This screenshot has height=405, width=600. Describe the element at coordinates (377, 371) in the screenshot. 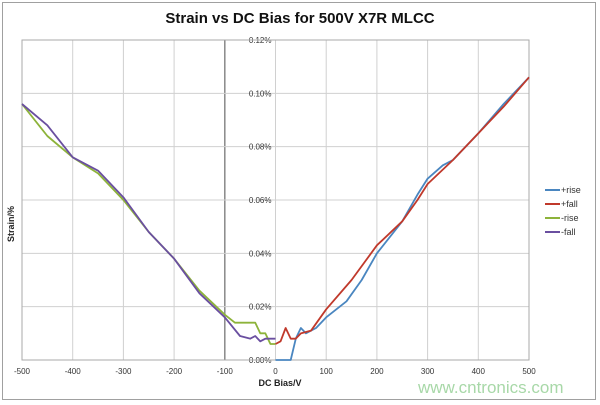

I see `x-tick-label: 200` at that location.